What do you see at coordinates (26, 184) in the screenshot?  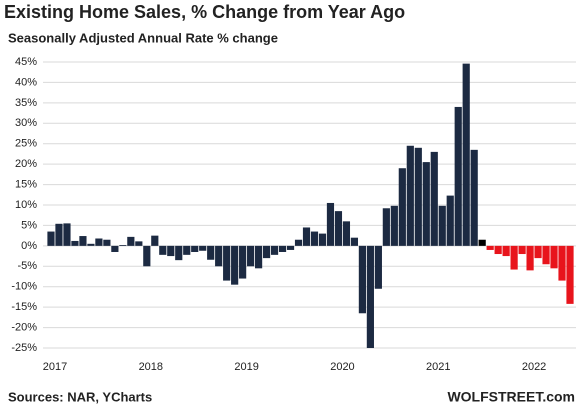 I see `y-tick-label: 15%` at bounding box center [26, 184].